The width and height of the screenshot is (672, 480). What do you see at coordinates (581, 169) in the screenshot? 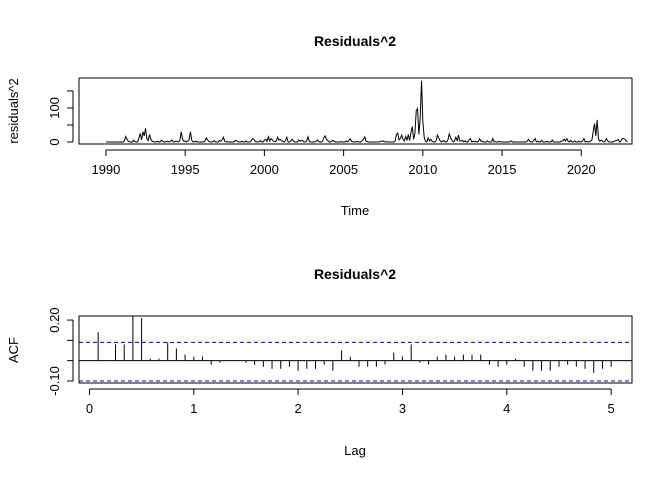
I see `timeseries-x-tick-label: 2020` at bounding box center [581, 169].